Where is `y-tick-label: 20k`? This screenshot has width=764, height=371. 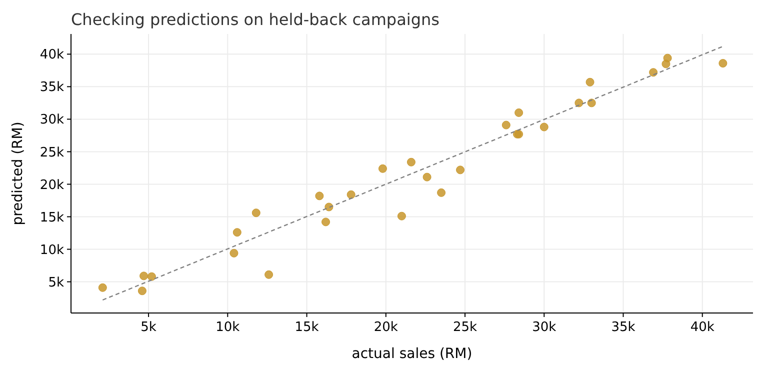
y-tick-label: 20k is located at coordinates (52, 185).